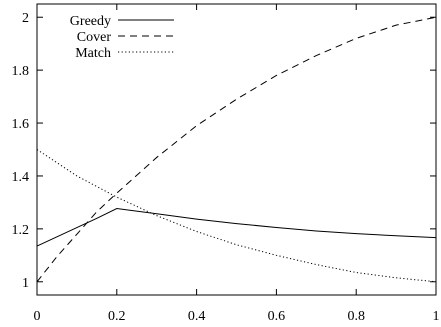 The image size is (441, 327). Describe the element at coordinates (21, 177) in the screenshot. I see `y-tick-label: 1.4` at that location.